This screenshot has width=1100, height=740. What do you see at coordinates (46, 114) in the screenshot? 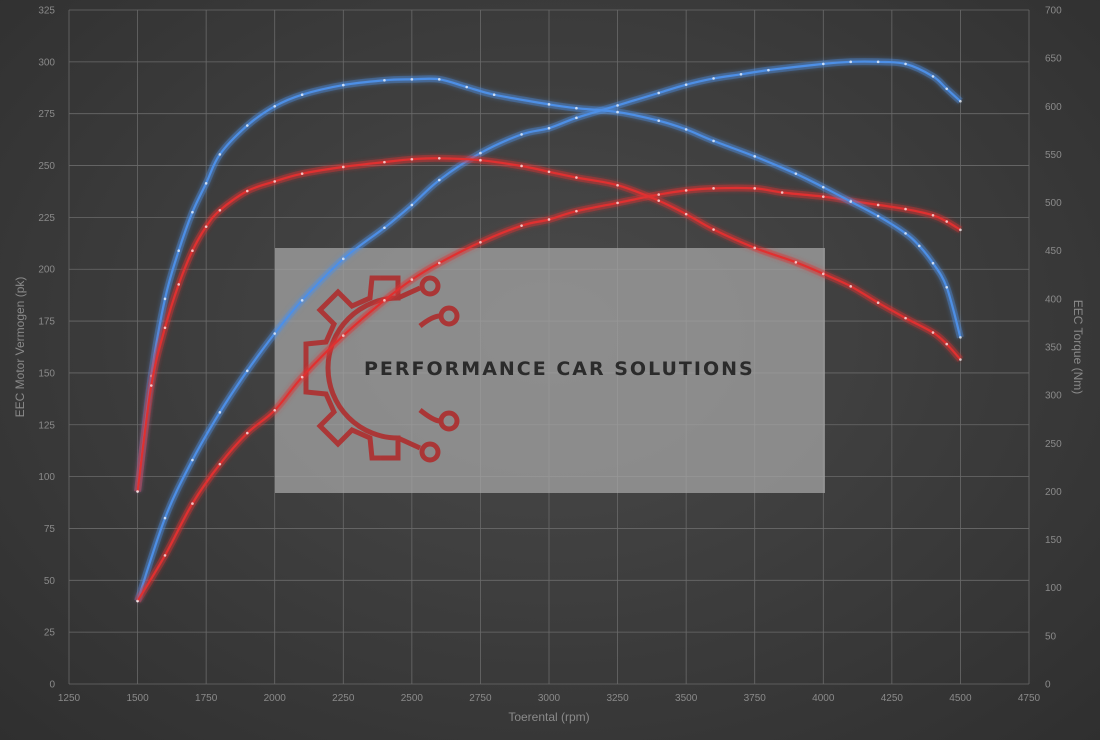
I see `y-left-tick-label: 275` at bounding box center [46, 114].